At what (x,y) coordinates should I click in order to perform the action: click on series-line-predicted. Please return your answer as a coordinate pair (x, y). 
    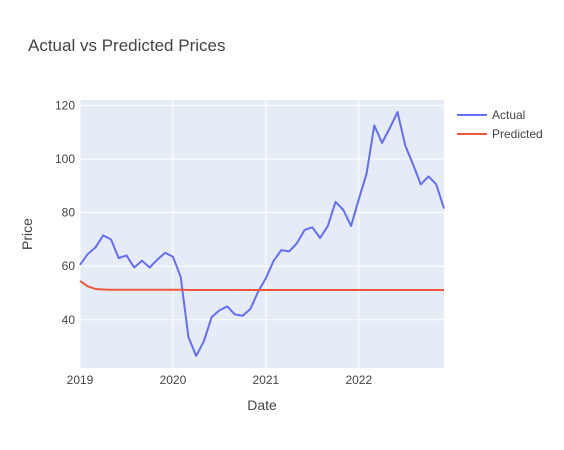
    Looking at the image, I should click on (261, 286).